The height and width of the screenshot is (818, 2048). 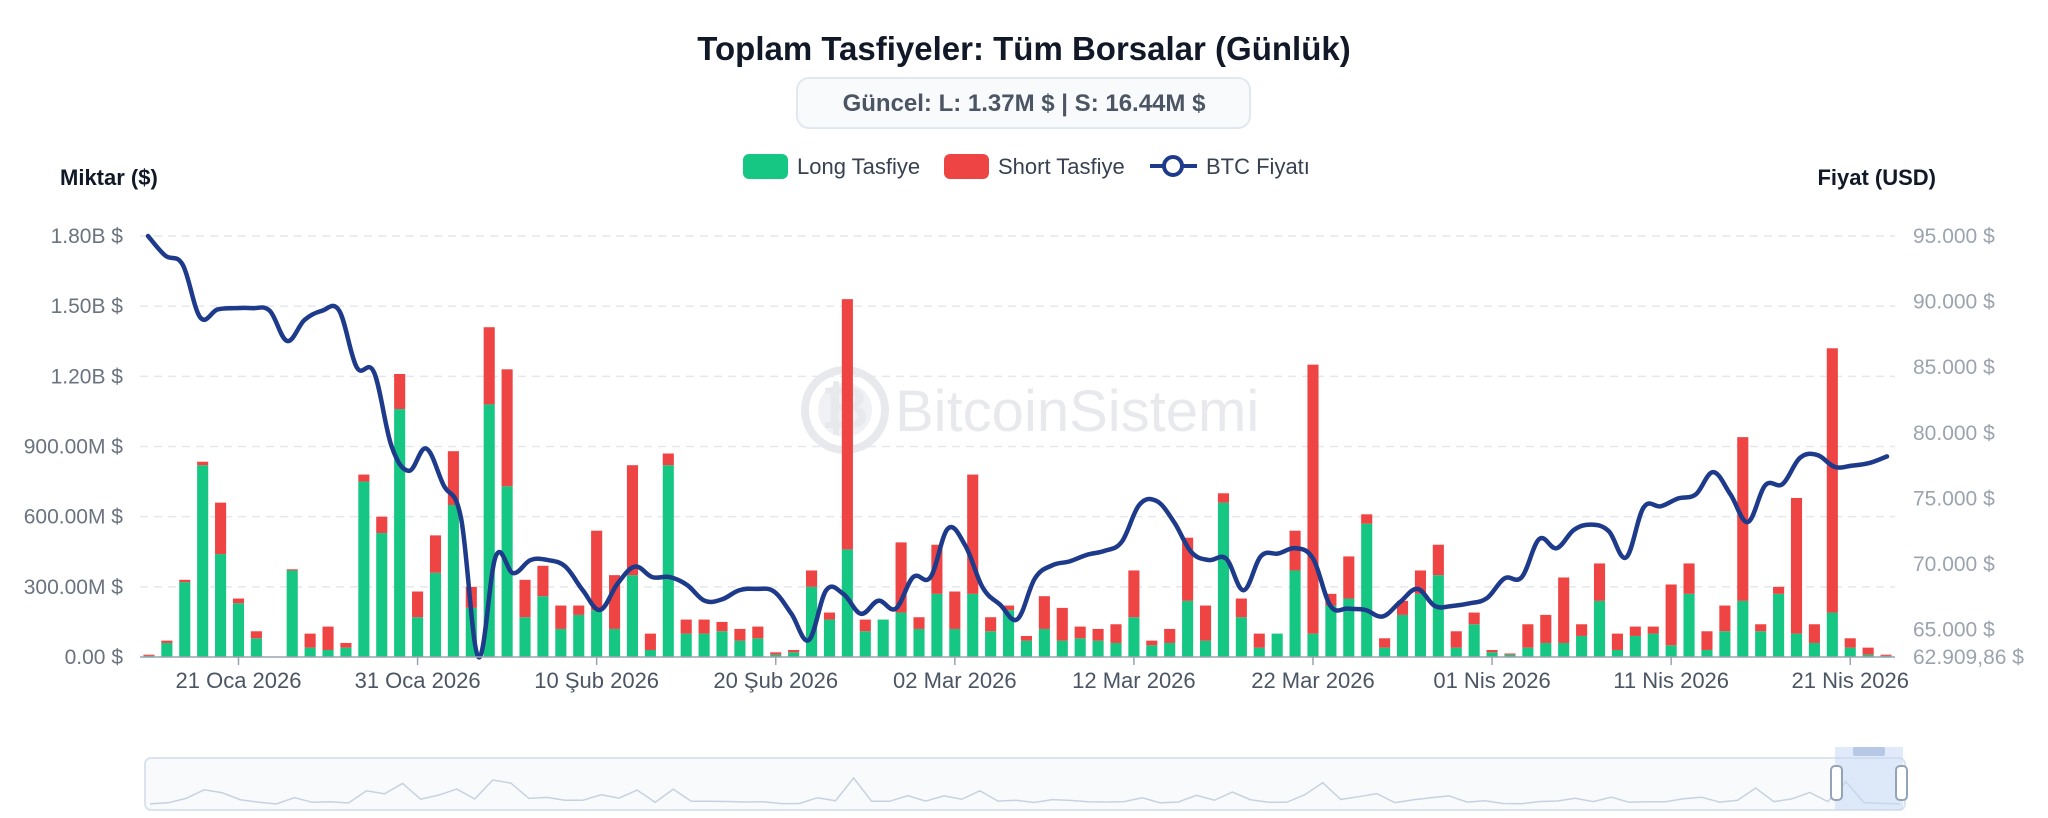 I want to click on x-tick-label: 01 Nis 2026, so click(x=1491, y=680).